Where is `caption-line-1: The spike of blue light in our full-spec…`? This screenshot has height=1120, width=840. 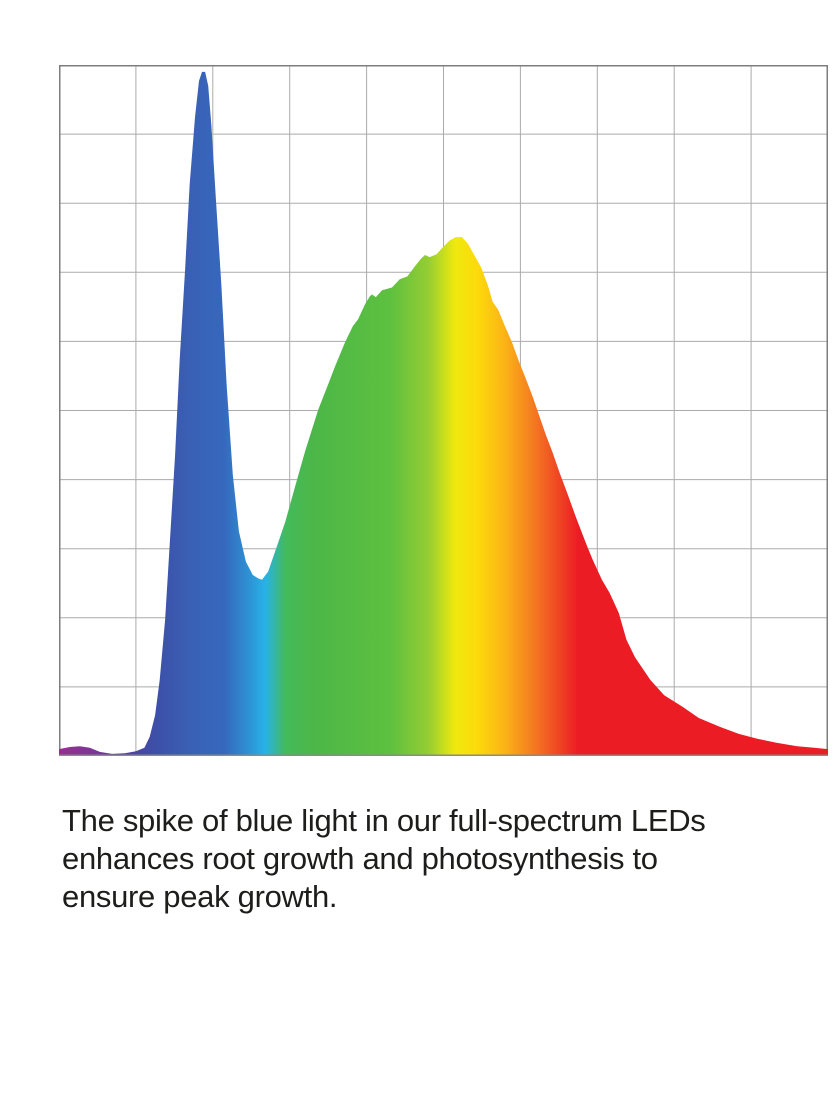
caption-line-1: The spike of blue light in our full-spec… is located at coordinates (384, 820).